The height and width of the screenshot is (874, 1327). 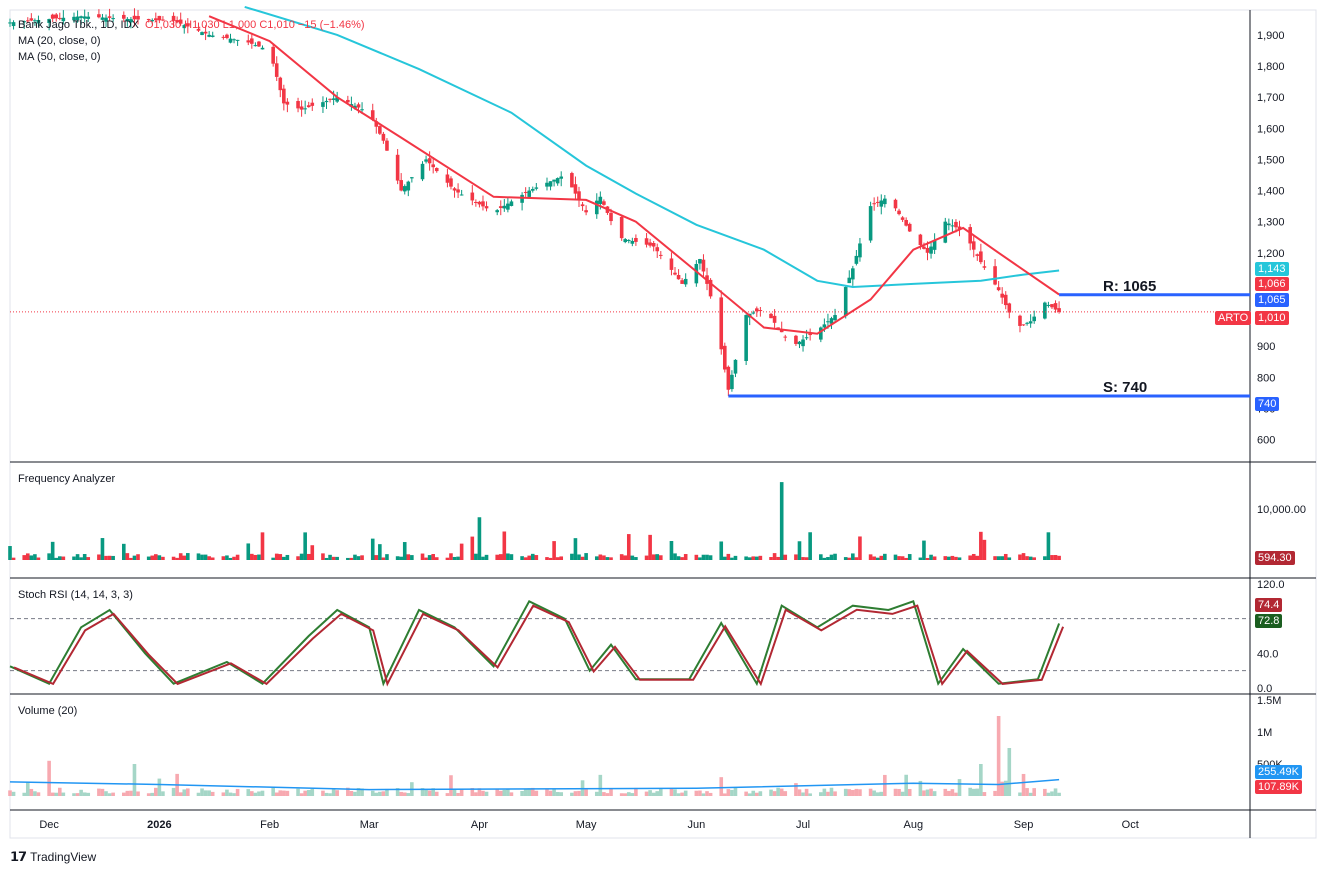 What do you see at coordinates (1271, 254) in the screenshot?
I see `price-tick-label: 1,200` at bounding box center [1271, 254].